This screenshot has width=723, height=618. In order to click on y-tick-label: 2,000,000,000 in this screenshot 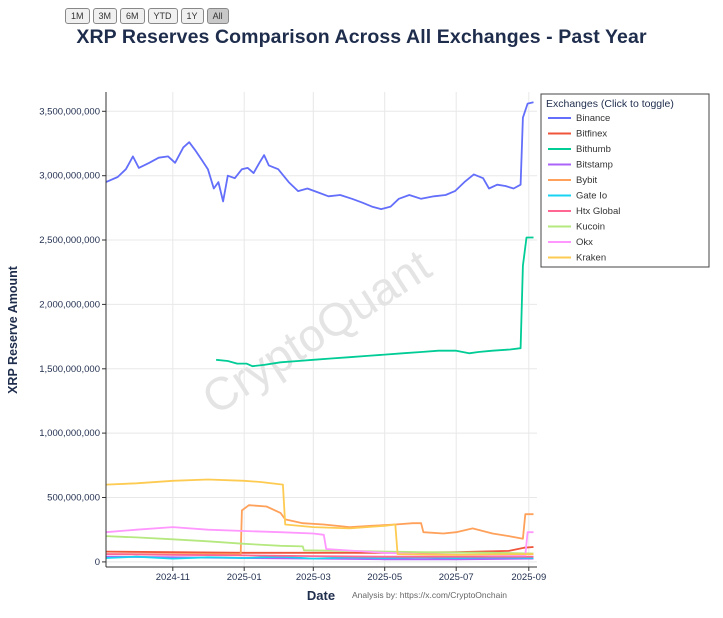, I will do `click(69, 304)`.